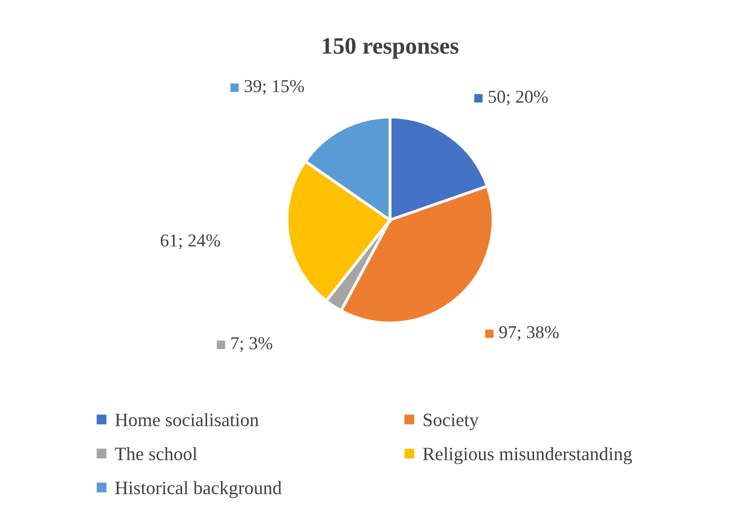  What do you see at coordinates (251, 344) in the screenshot?
I see `data-label: 7; 3%` at bounding box center [251, 344].